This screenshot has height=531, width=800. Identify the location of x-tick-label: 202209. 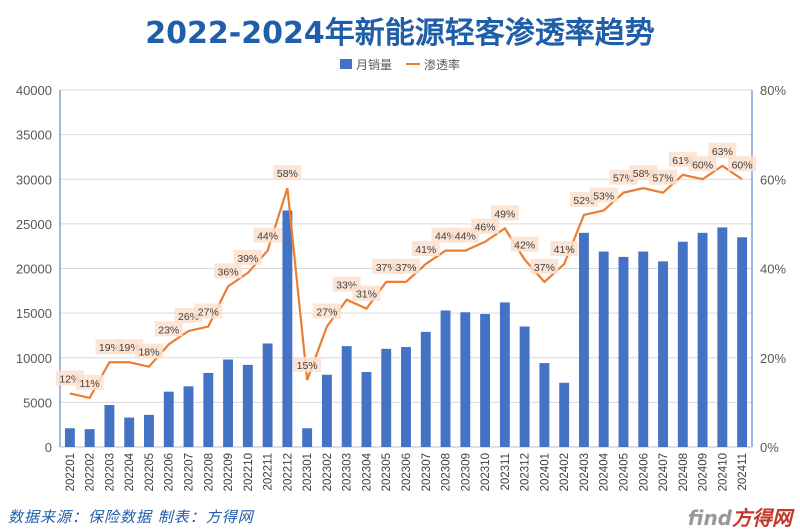
(229, 472).